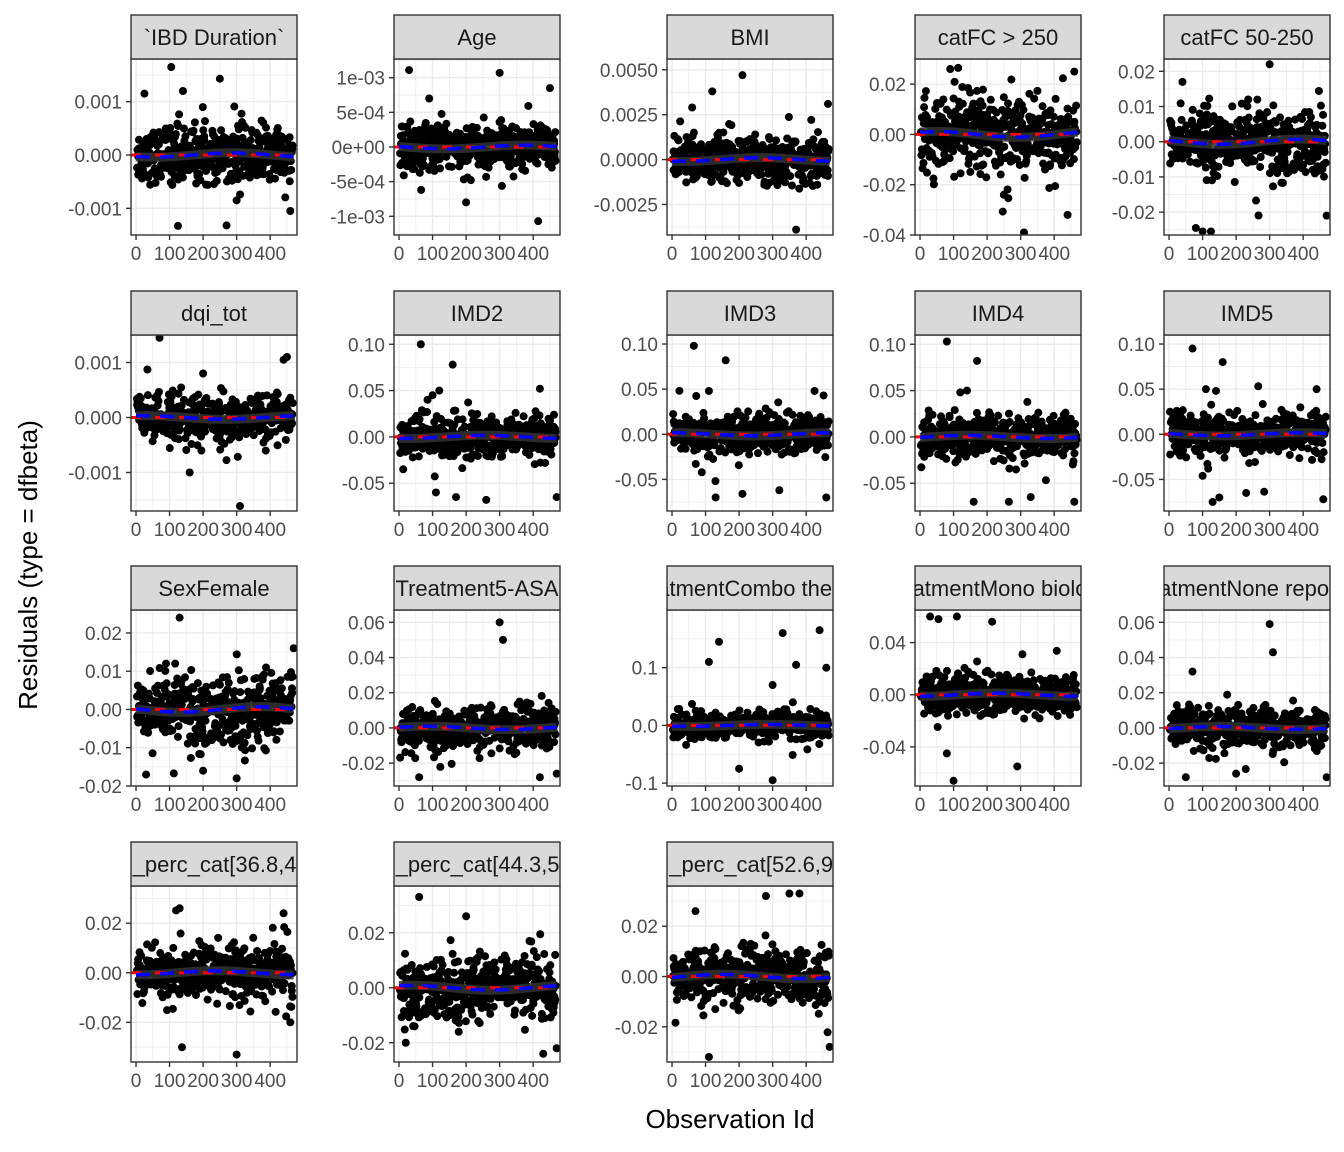 Image resolution: width=1344 pixels, height=1152 pixels. Describe the element at coordinates (357, 217) in the screenshot. I see `y-tick-label: -1e-03` at that location.